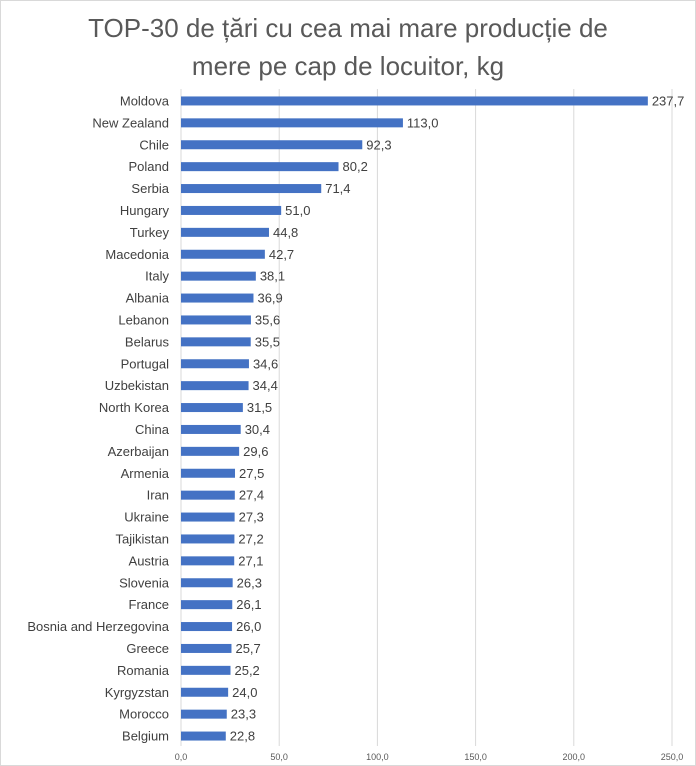 This screenshot has height=766, width=696. What do you see at coordinates (148, 298) in the screenshot?
I see `category-label: Albania` at bounding box center [148, 298].